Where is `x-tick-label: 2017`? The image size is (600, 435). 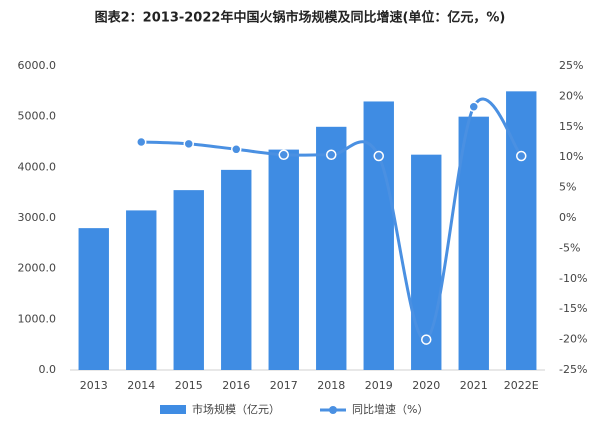 x-tick-label: 2017 is located at coordinates (284, 385).